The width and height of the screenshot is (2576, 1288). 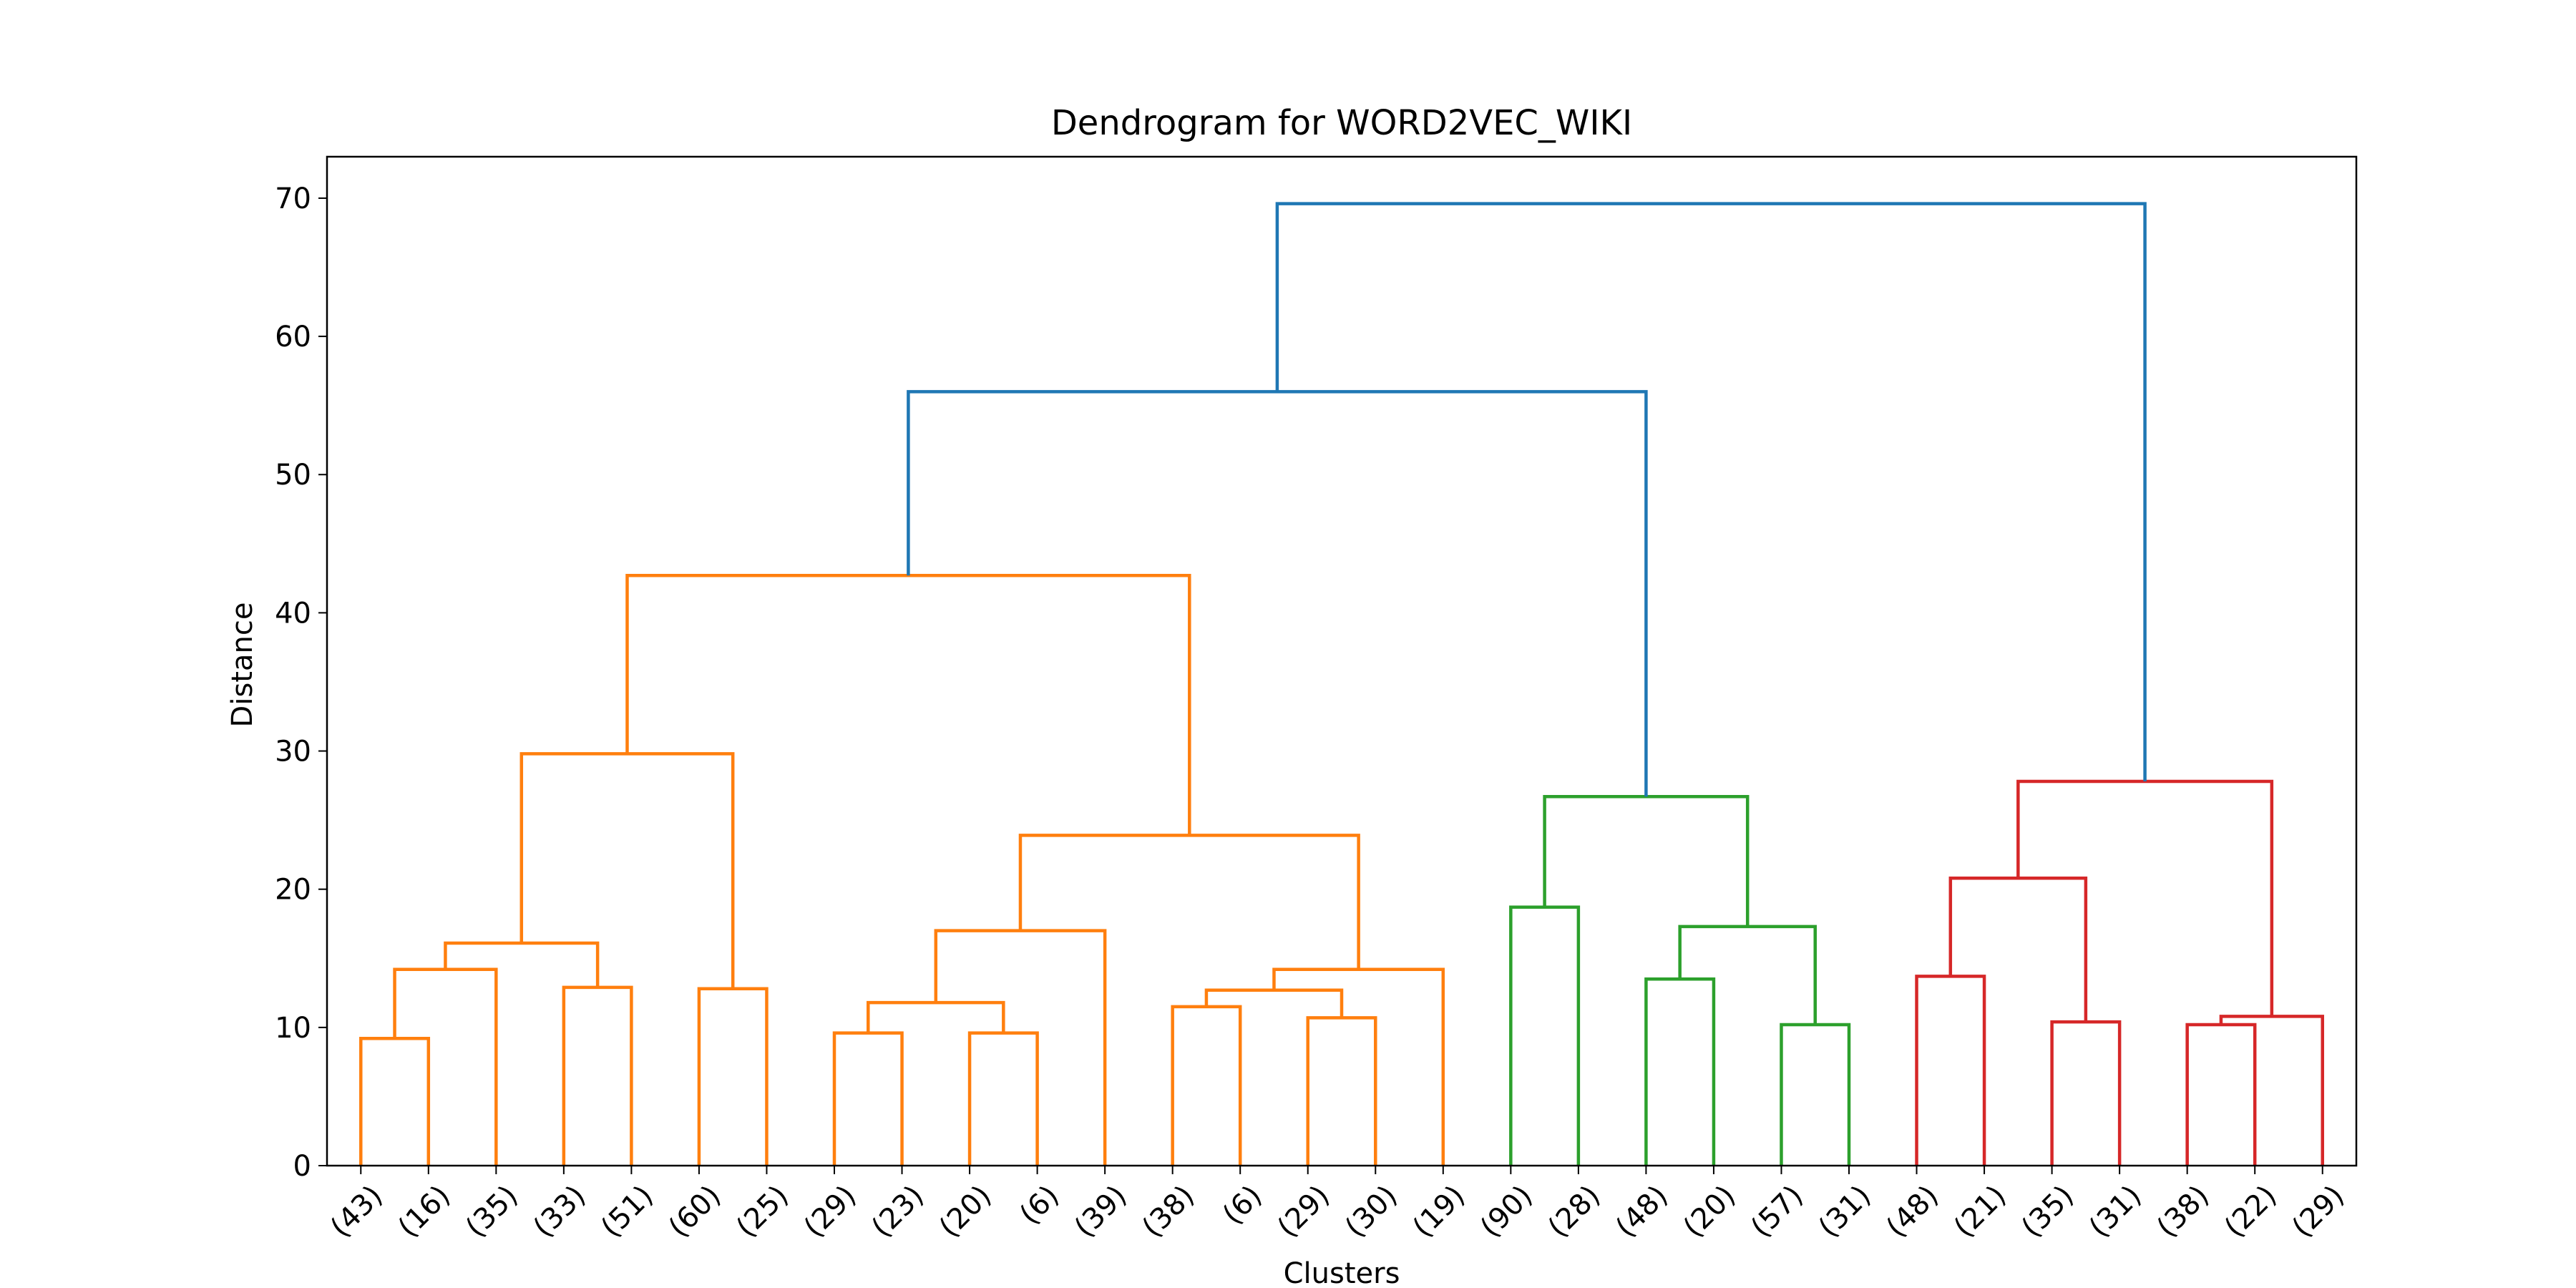 I want to click on leaf-label: (28), so click(x=1574, y=1211).